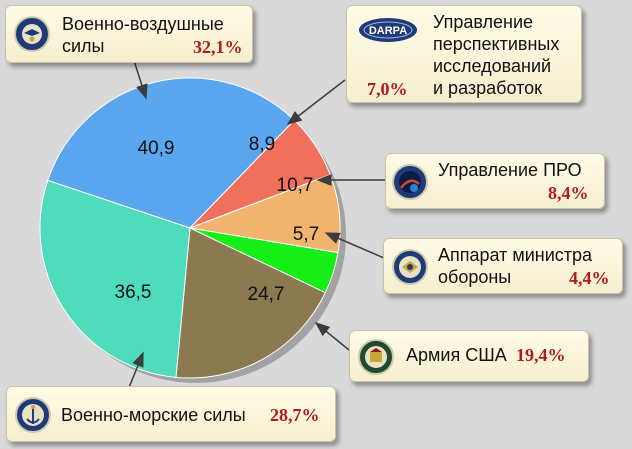 Image resolution: width=632 pixels, height=449 pixels. I want to click on connector-navy, so click(135, 371).